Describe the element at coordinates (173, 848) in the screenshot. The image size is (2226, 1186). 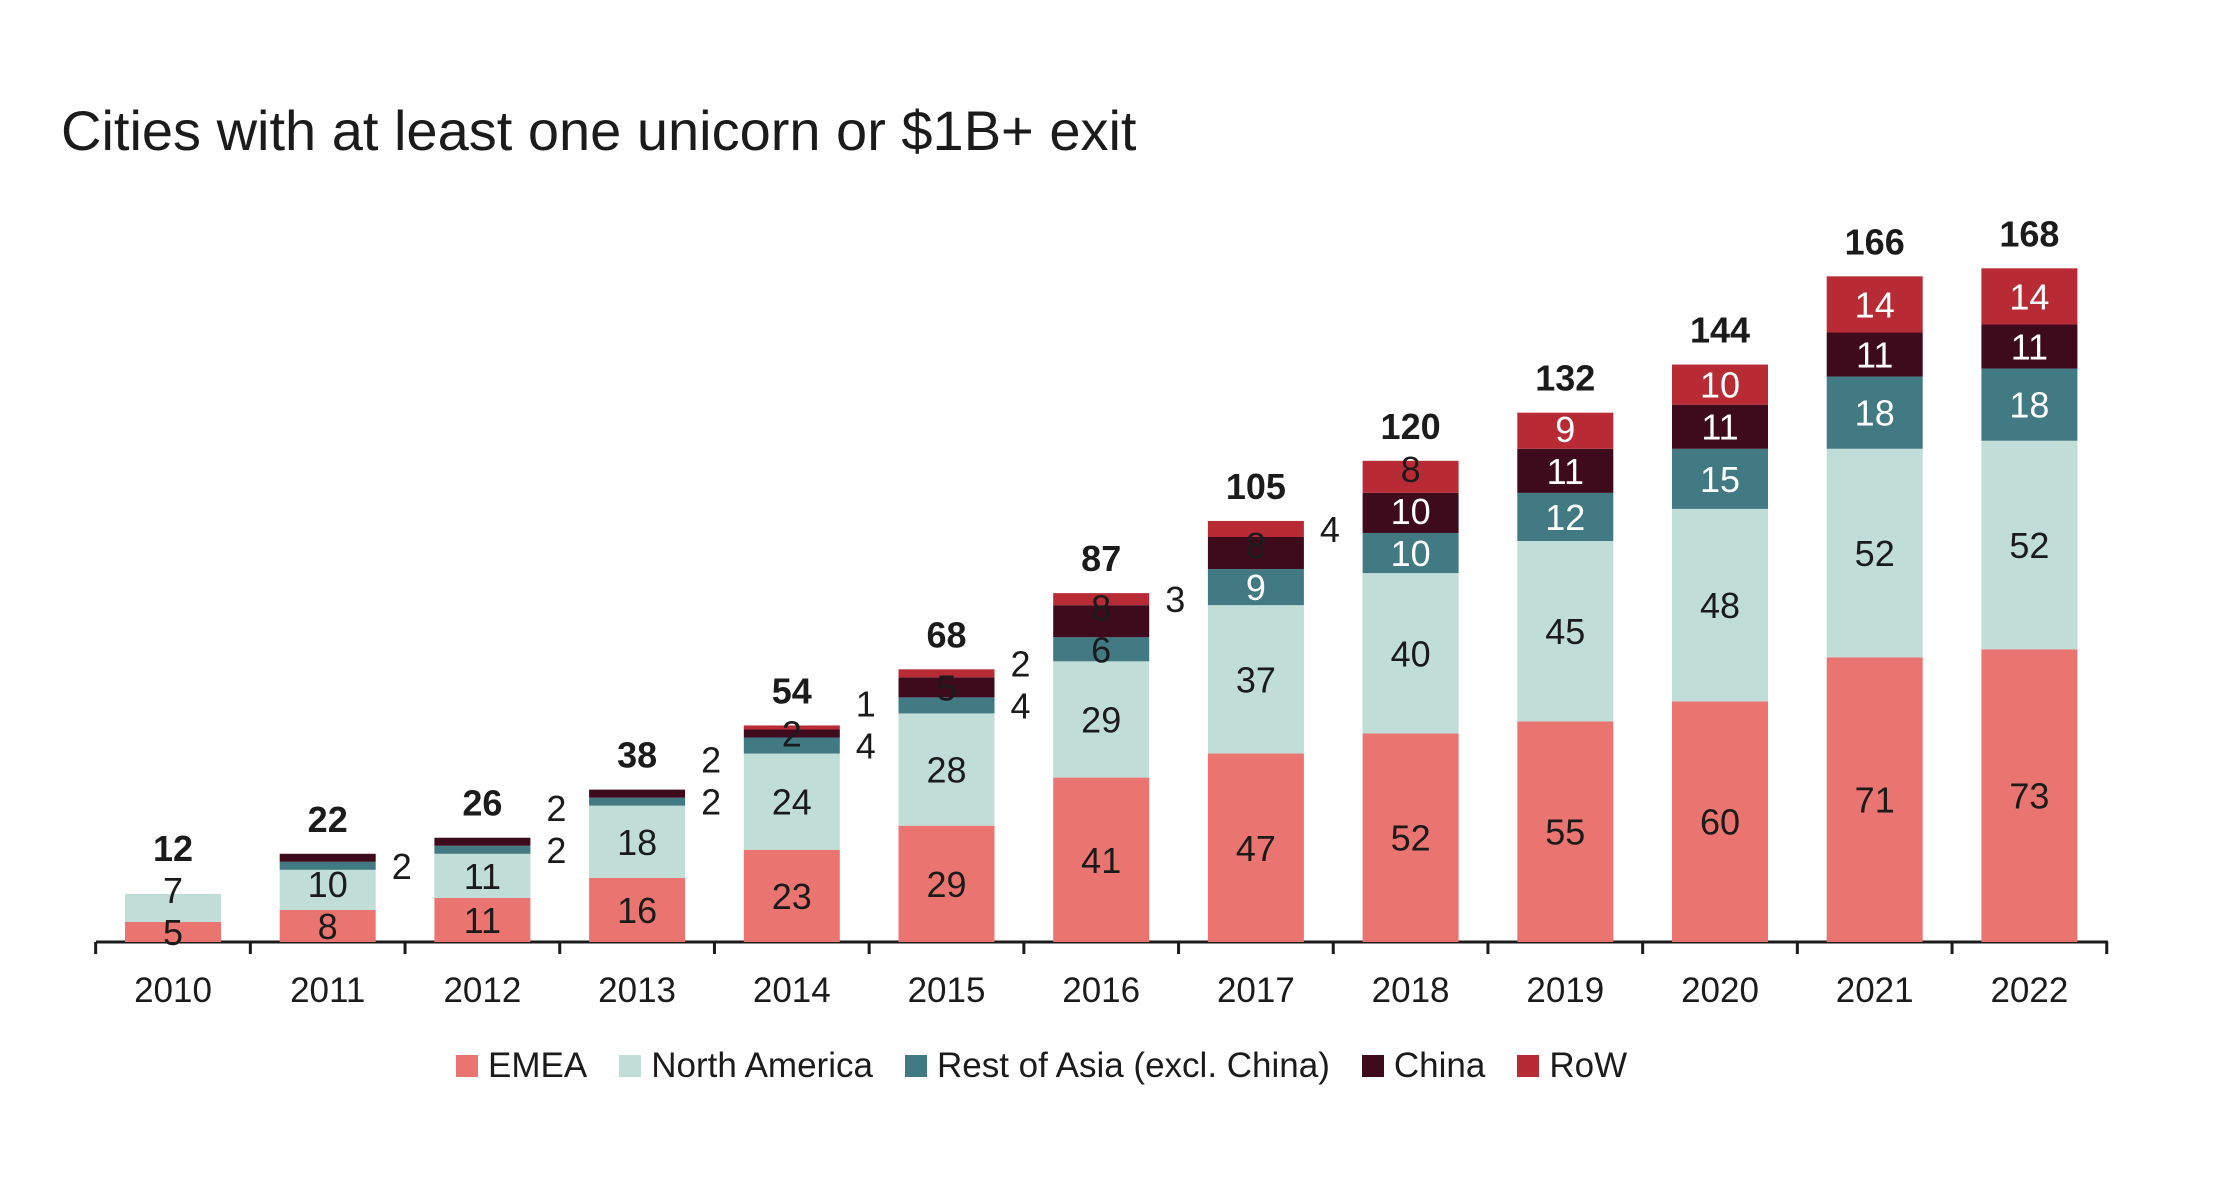
I see `total-label: 12` at that location.